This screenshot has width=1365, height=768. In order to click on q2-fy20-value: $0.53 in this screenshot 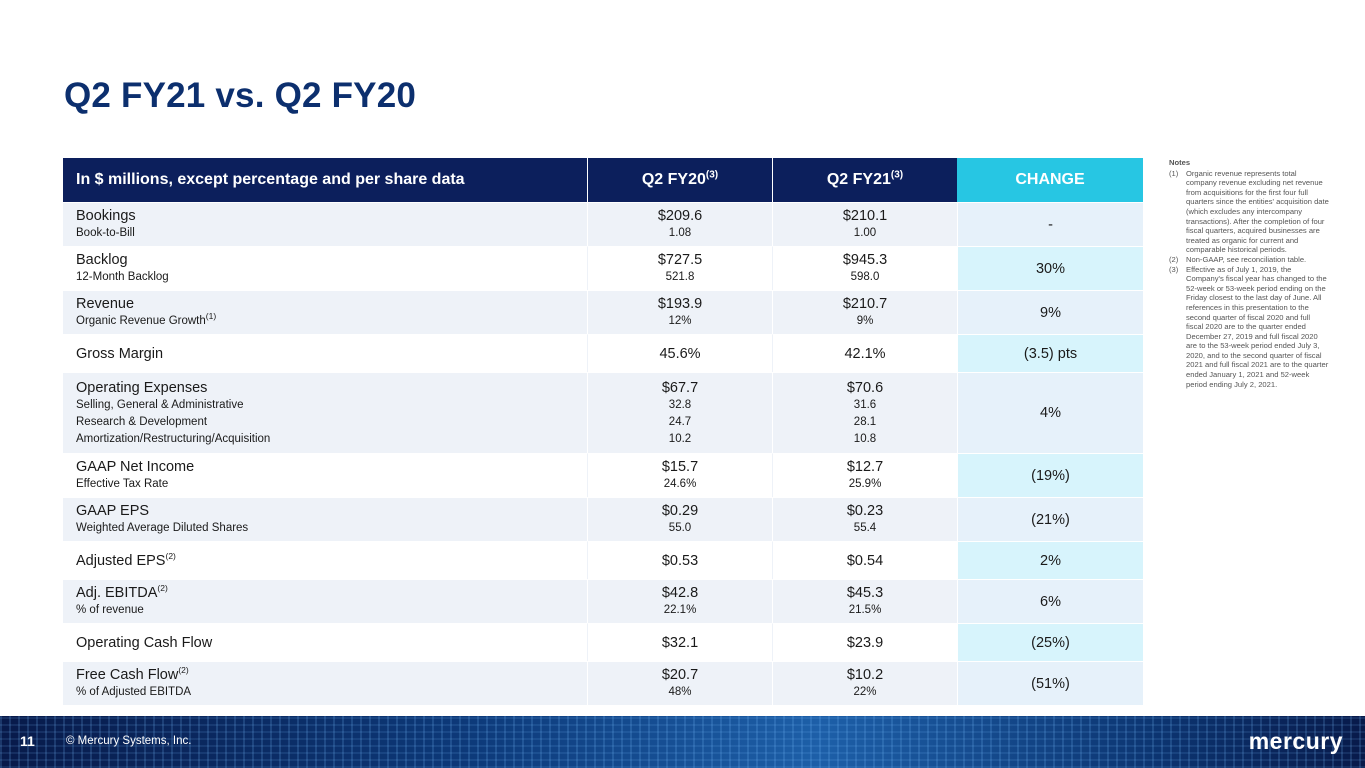, I will do `click(680, 560)`.